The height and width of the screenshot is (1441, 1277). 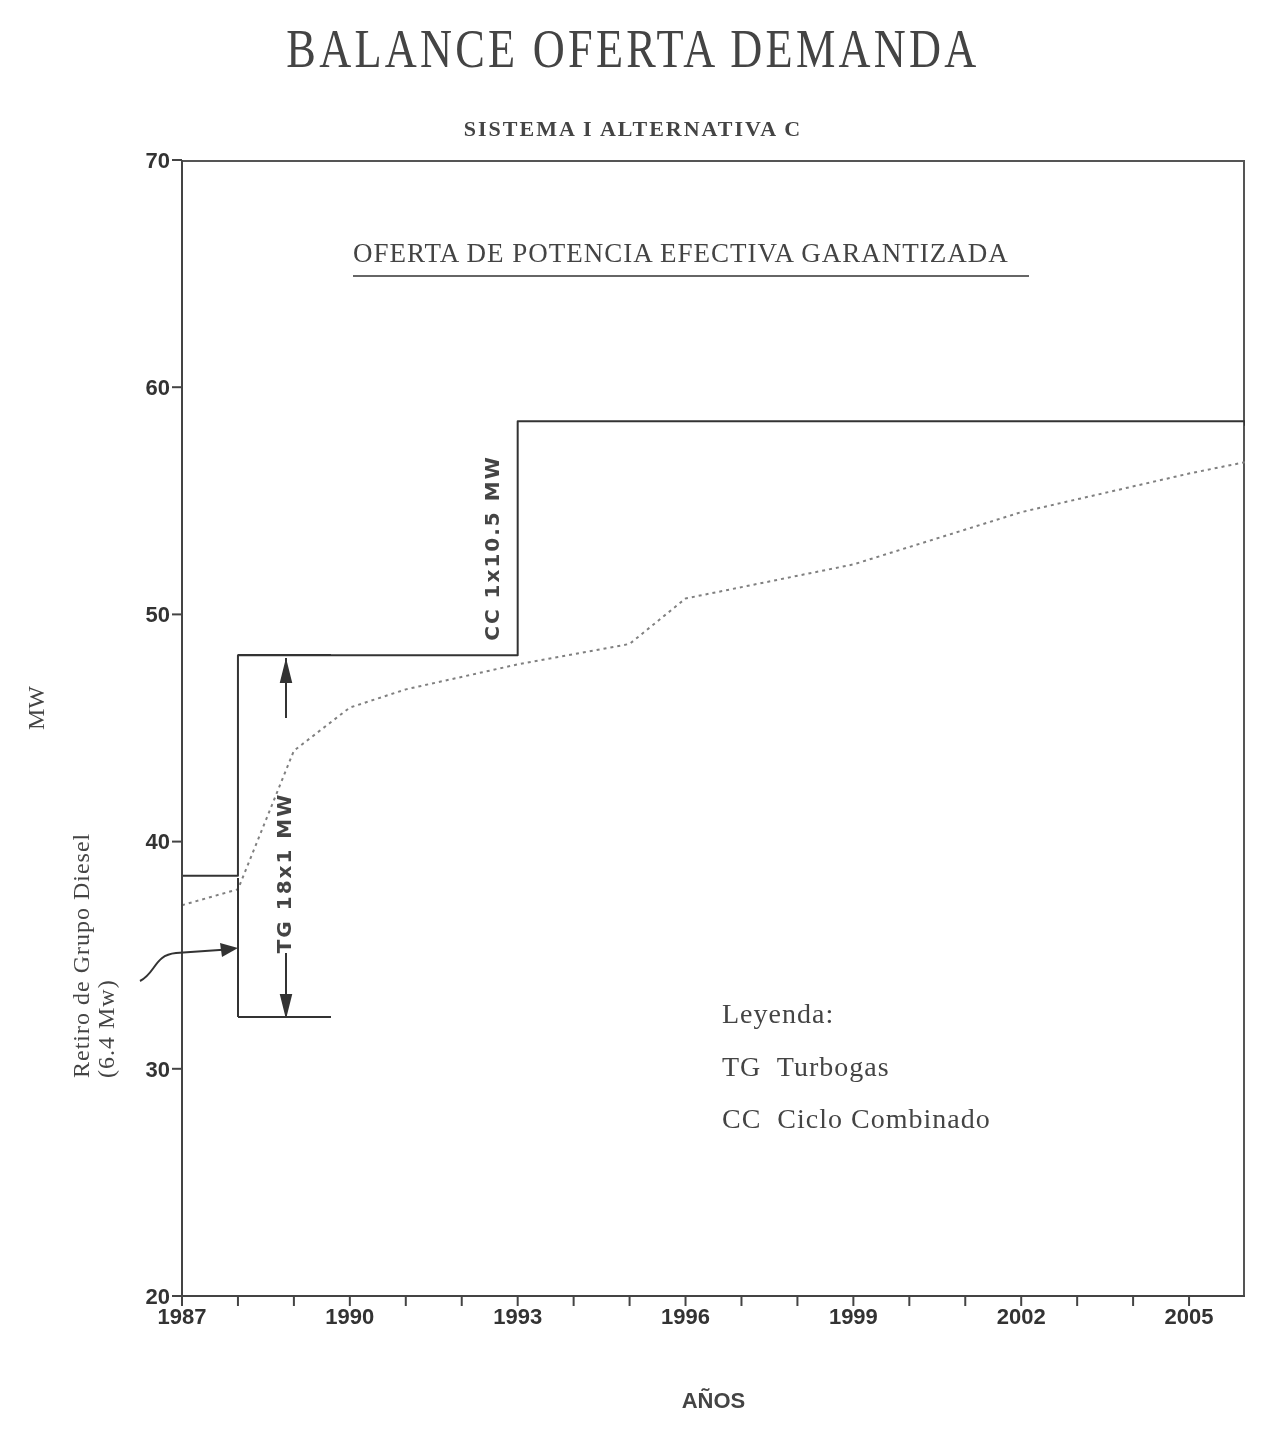 What do you see at coordinates (856, 1119) in the screenshot?
I see `annotation: CC Ciclo Combinado` at bounding box center [856, 1119].